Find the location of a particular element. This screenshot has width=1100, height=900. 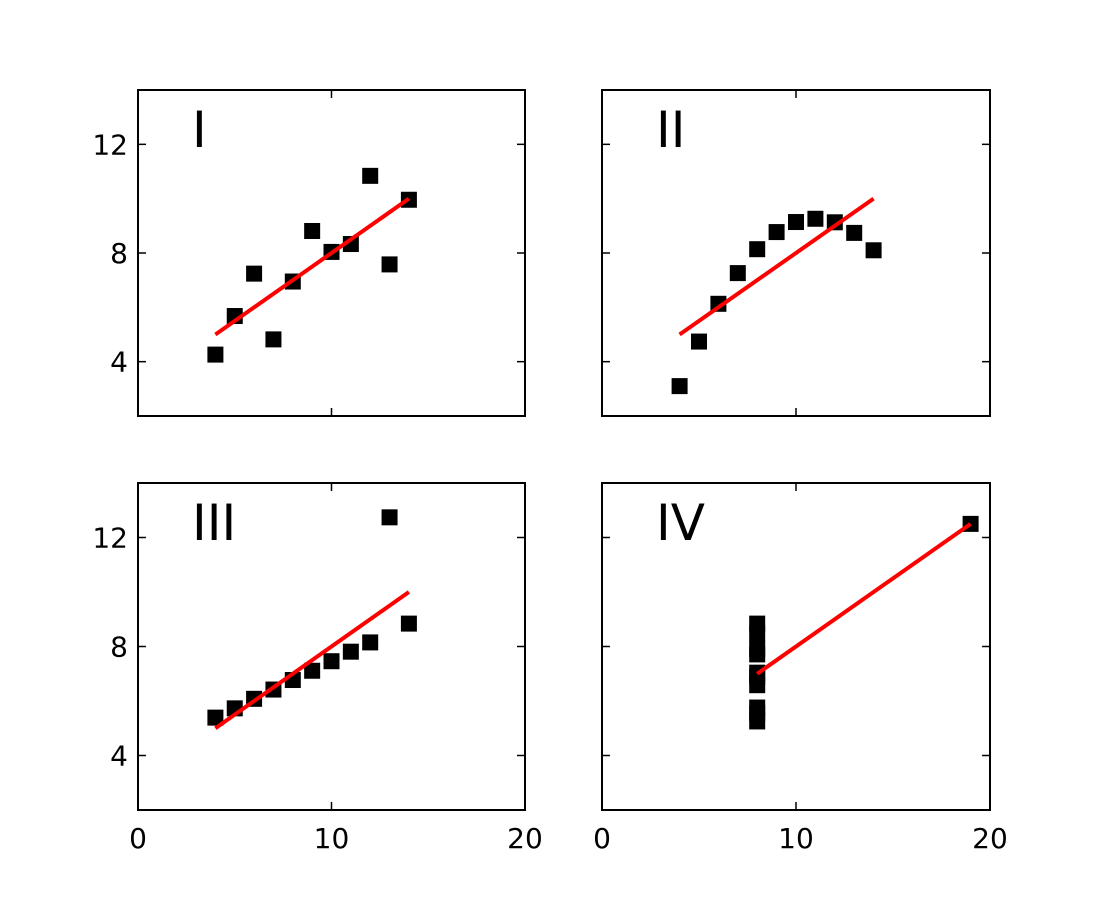

panel-label: IV is located at coordinates (680, 523).